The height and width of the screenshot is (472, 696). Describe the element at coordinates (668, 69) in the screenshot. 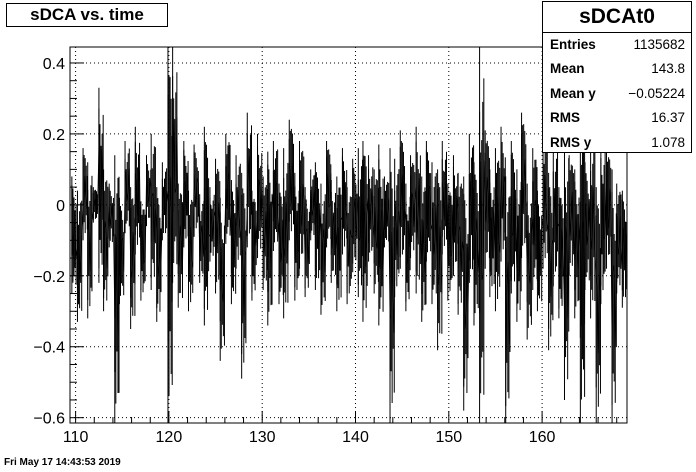

I see `stats-value: 143.8` at that location.